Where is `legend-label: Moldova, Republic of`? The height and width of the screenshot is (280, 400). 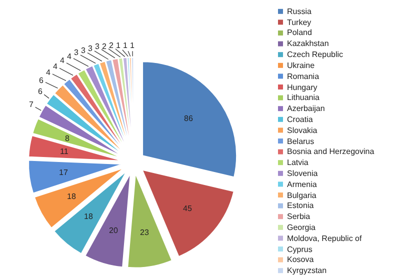
legend-label: Moldova, Republic of is located at coordinates (324, 238).